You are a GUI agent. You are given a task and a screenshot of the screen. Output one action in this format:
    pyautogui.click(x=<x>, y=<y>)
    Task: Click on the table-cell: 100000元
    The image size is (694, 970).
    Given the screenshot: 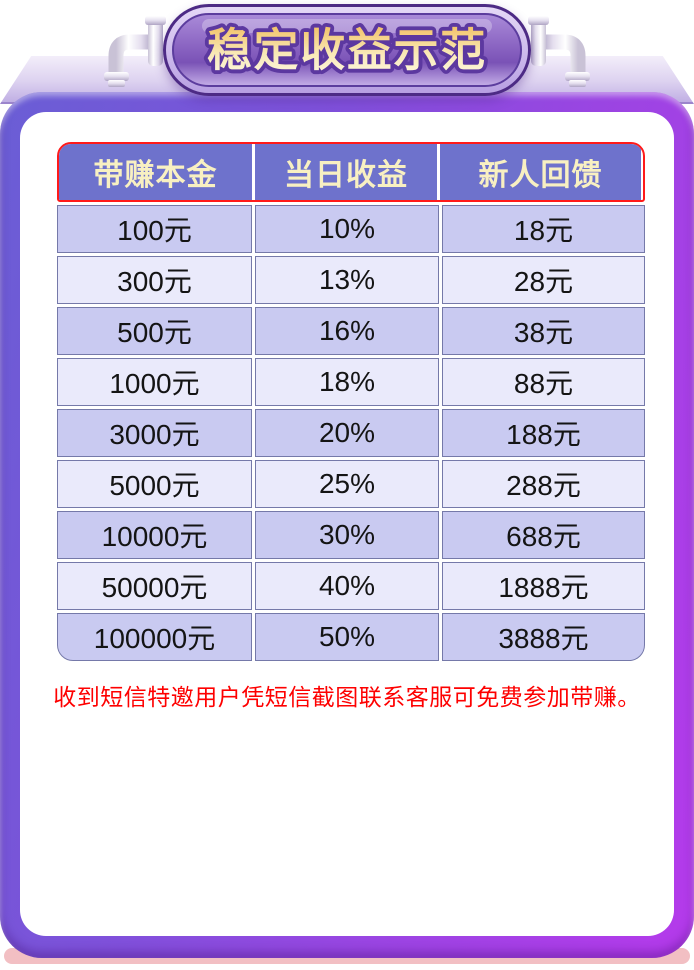 What is the action you would take?
    pyautogui.click(x=154, y=637)
    